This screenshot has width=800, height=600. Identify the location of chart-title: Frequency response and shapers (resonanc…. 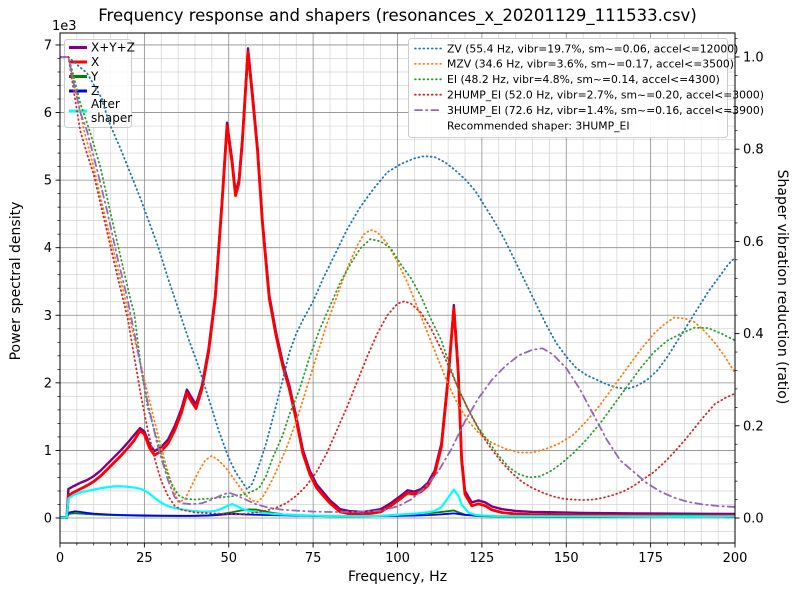
(397, 15).